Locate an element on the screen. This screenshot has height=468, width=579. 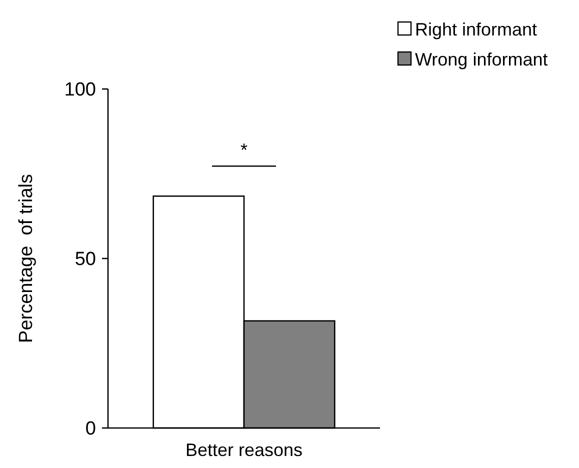
y-tick-label: 100 is located at coordinates (80, 90).